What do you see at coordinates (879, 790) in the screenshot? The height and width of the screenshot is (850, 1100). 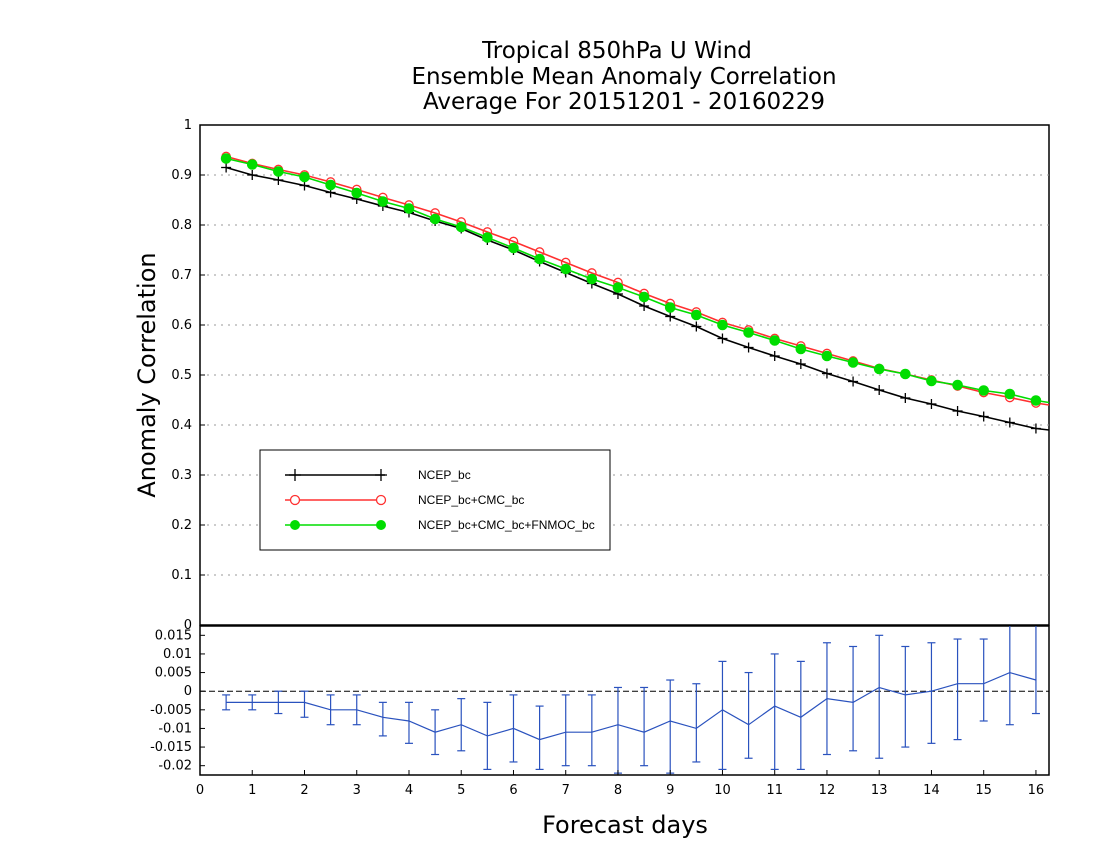 I see `x-tick-label: 13` at bounding box center [879, 790].